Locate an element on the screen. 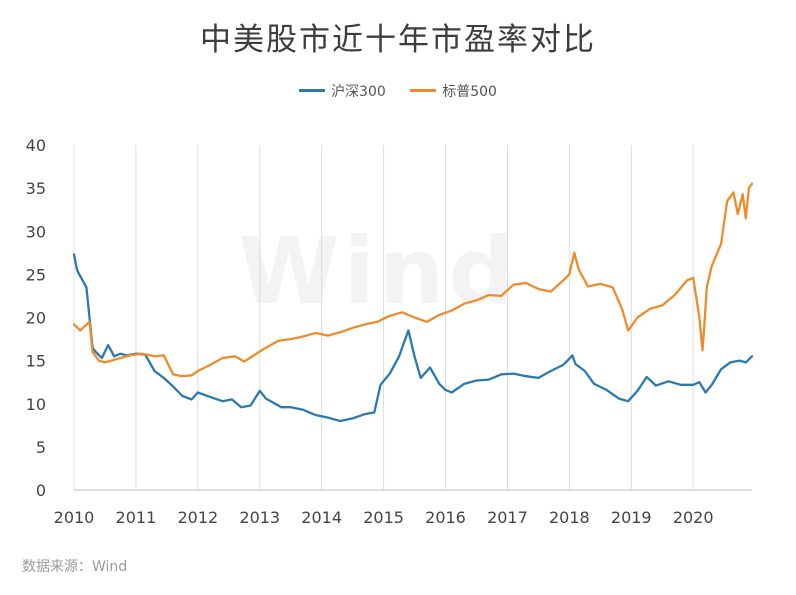  y-tick-label: 35 is located at coordinates (36, 188).